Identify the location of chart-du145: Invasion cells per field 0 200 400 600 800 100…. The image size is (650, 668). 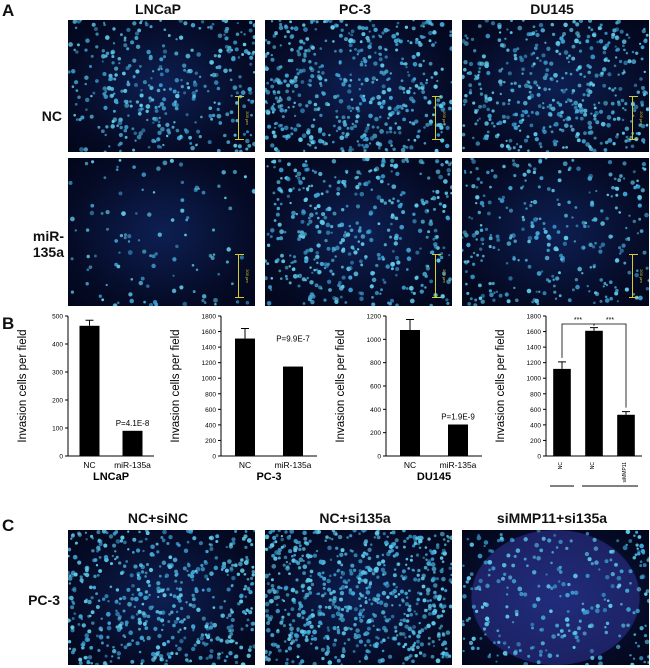
(408, 398).